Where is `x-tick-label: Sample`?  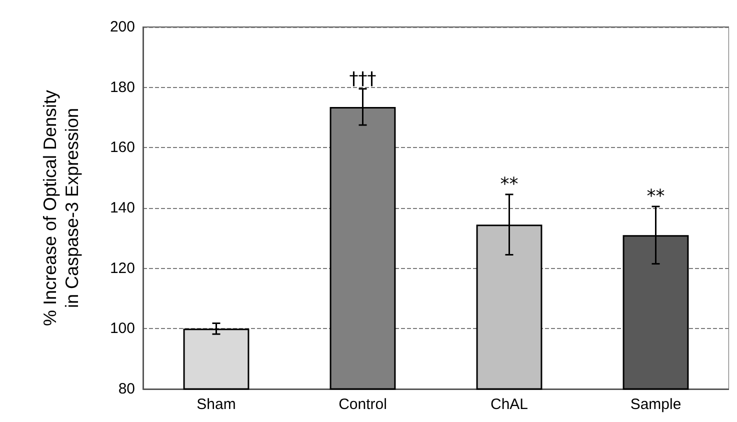
x-tick-label: Sample is located at coordinates (656, 404).